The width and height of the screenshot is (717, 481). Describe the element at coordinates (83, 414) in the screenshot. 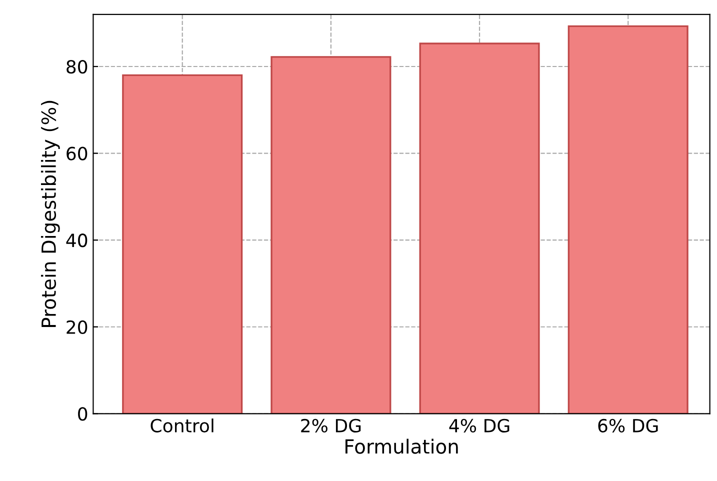

I see `y-tick-label: 0` at that location.